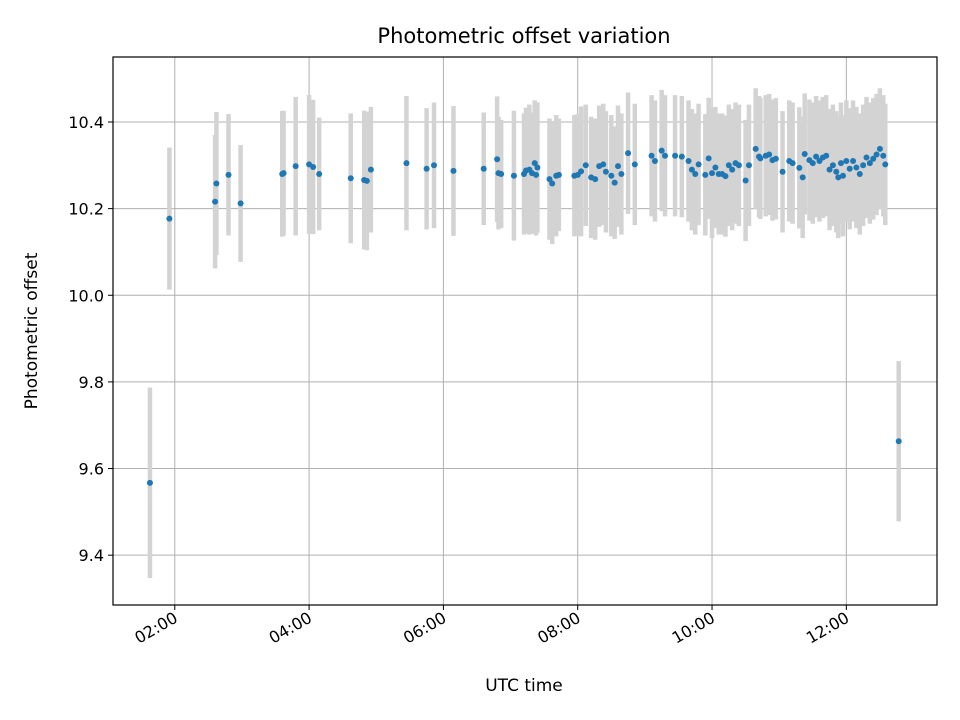 This screenshot has height=720, width=960. I want to click on x-axis-title: UTC time, so click(524, 686).